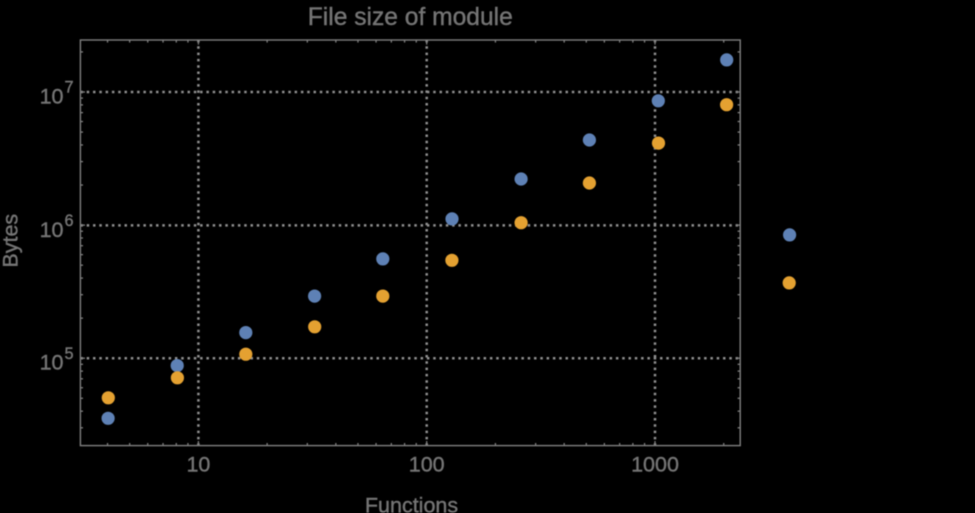  Describe the element at coordinates (411, 503) in the screenshot. I see `svg-text: Functions` at that location.